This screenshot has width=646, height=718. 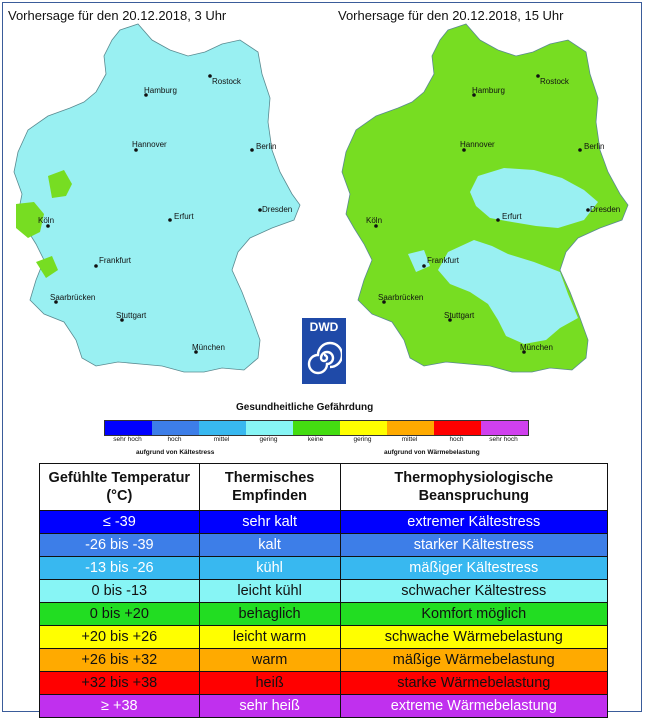 I want to click on strain-cell: schwacher Kältestress, so click(x=474, y=591).